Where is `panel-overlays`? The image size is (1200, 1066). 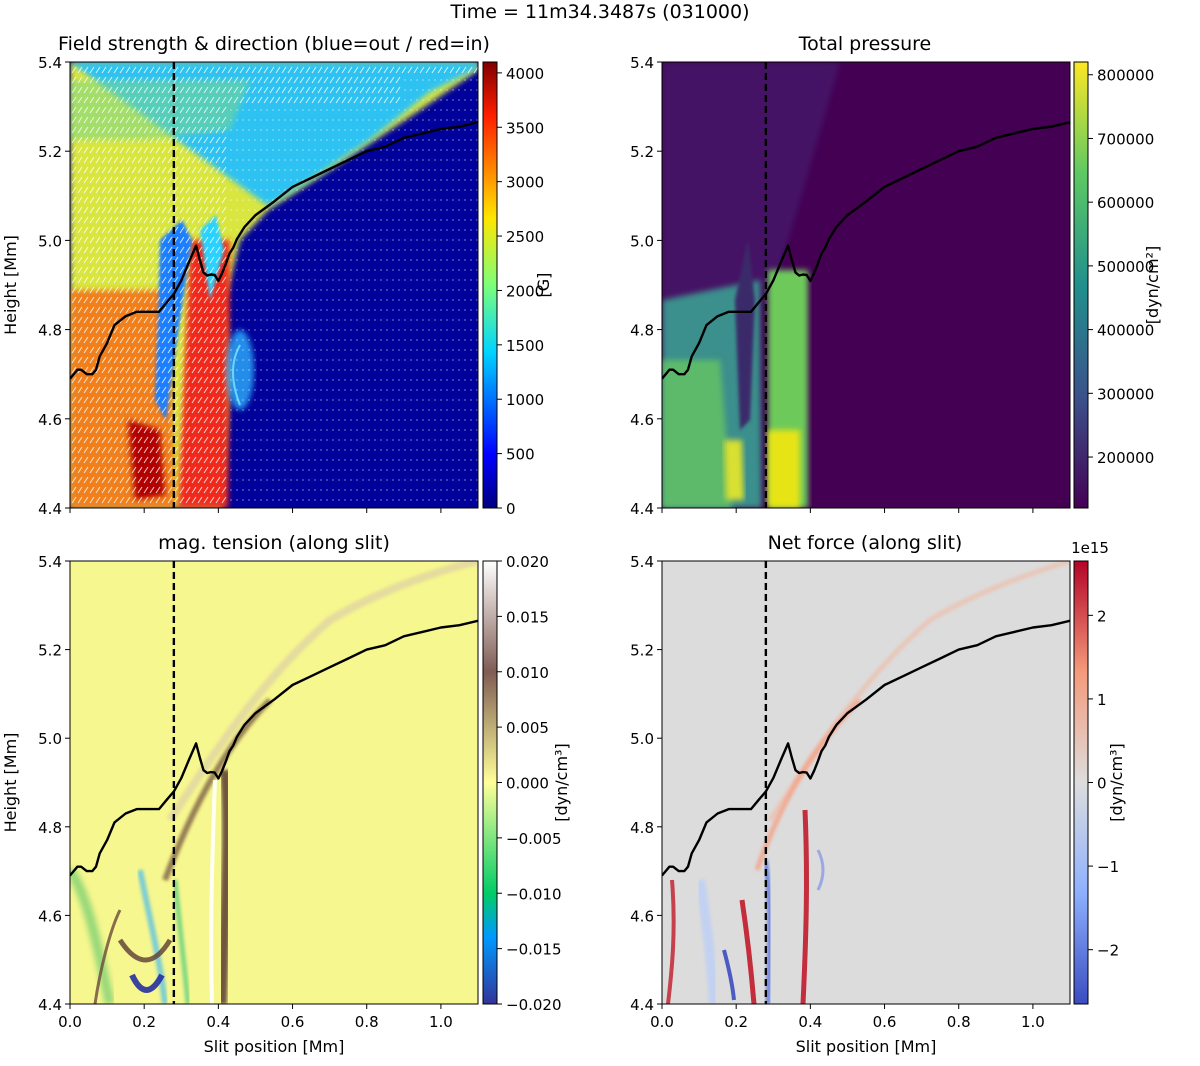
panel-overlays is located at coordinates (866, 285).